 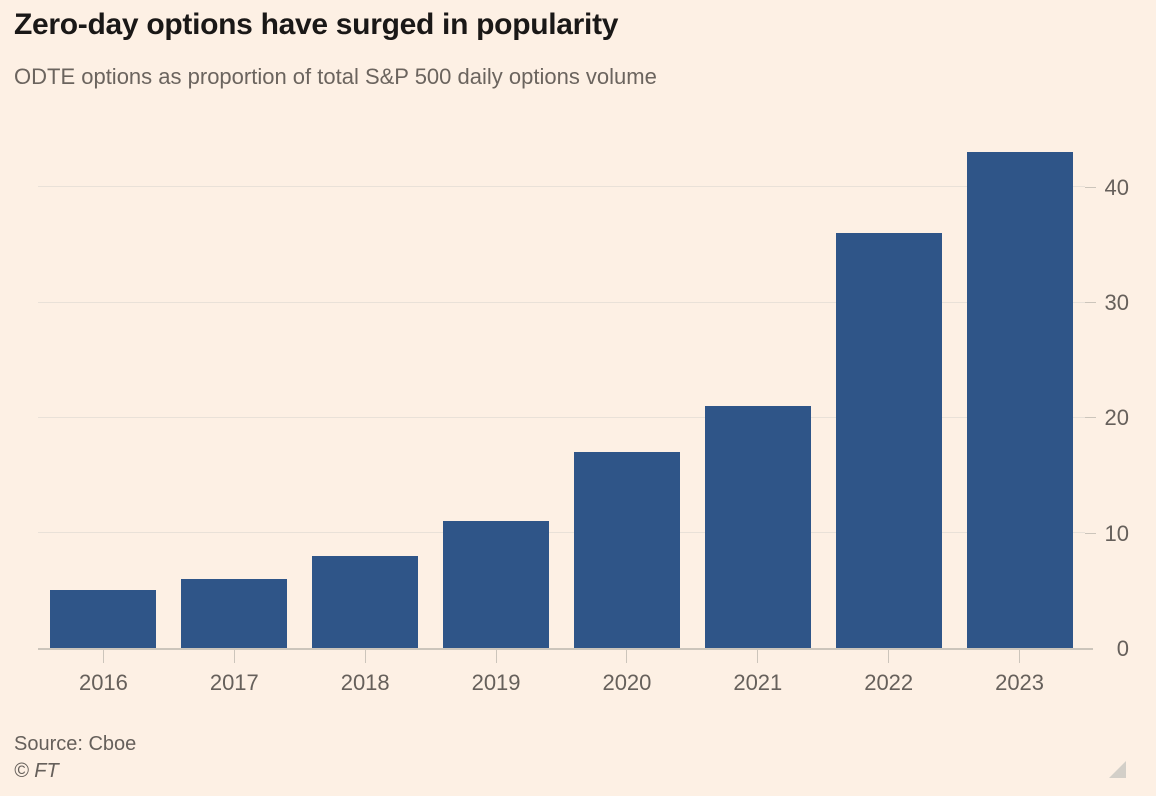 What do you see at coordinates (234, 682) in the screenshot?
I see `x-tick-label-2017: 2017` at bounding box center [234, 682].